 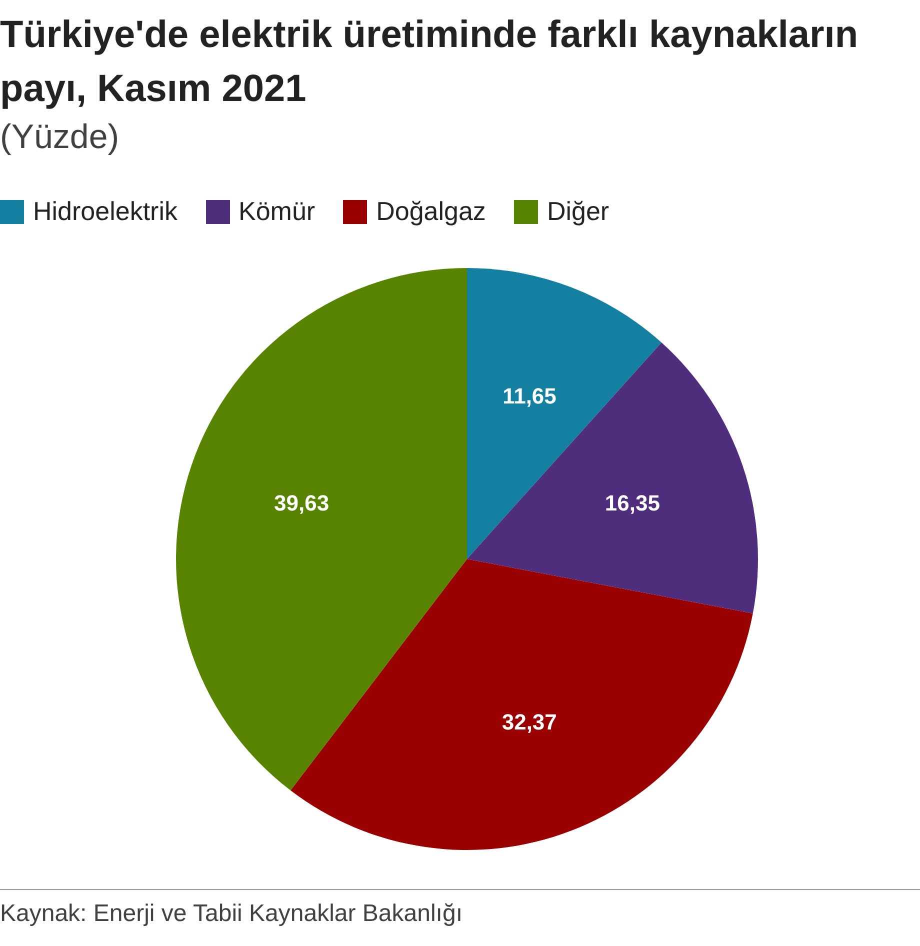 I want to click on text: Kaynak: Enerji ve Tabii Kaynaklar Bakanlığı, so click(x=231, y=914).